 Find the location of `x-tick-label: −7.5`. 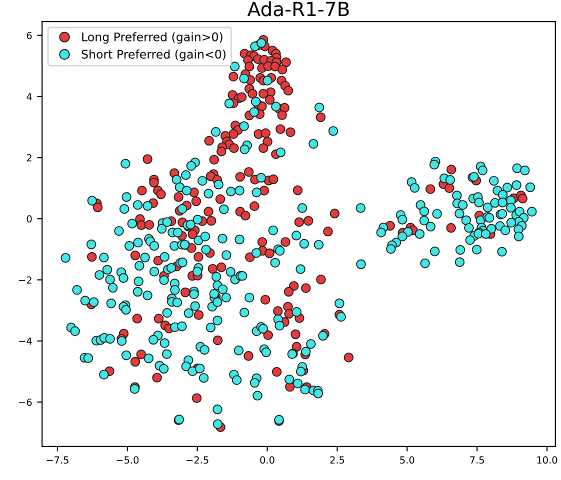

x-tick-label: −7.5 is located at coordinates (57, 460).